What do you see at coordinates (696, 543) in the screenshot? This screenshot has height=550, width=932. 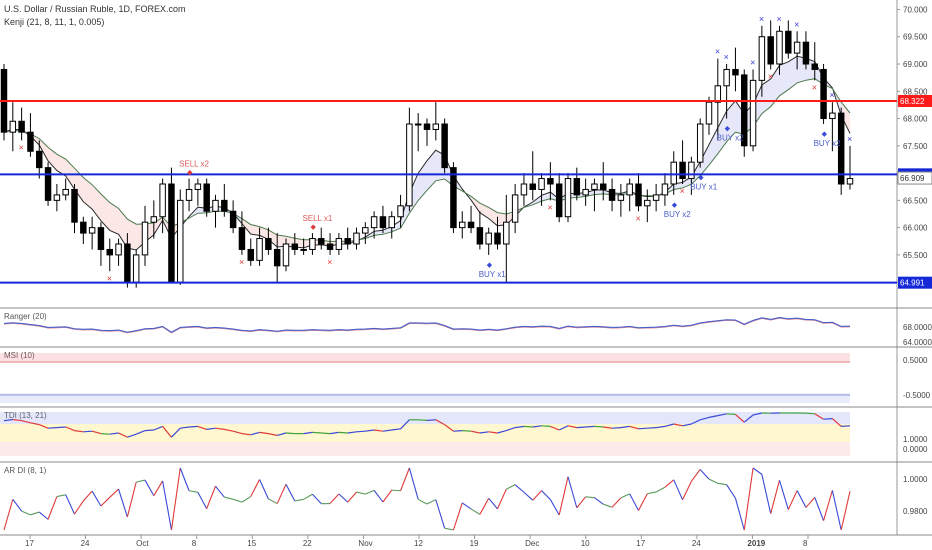 I see `x-tick-label: 24` at bounding box center [696, 543].